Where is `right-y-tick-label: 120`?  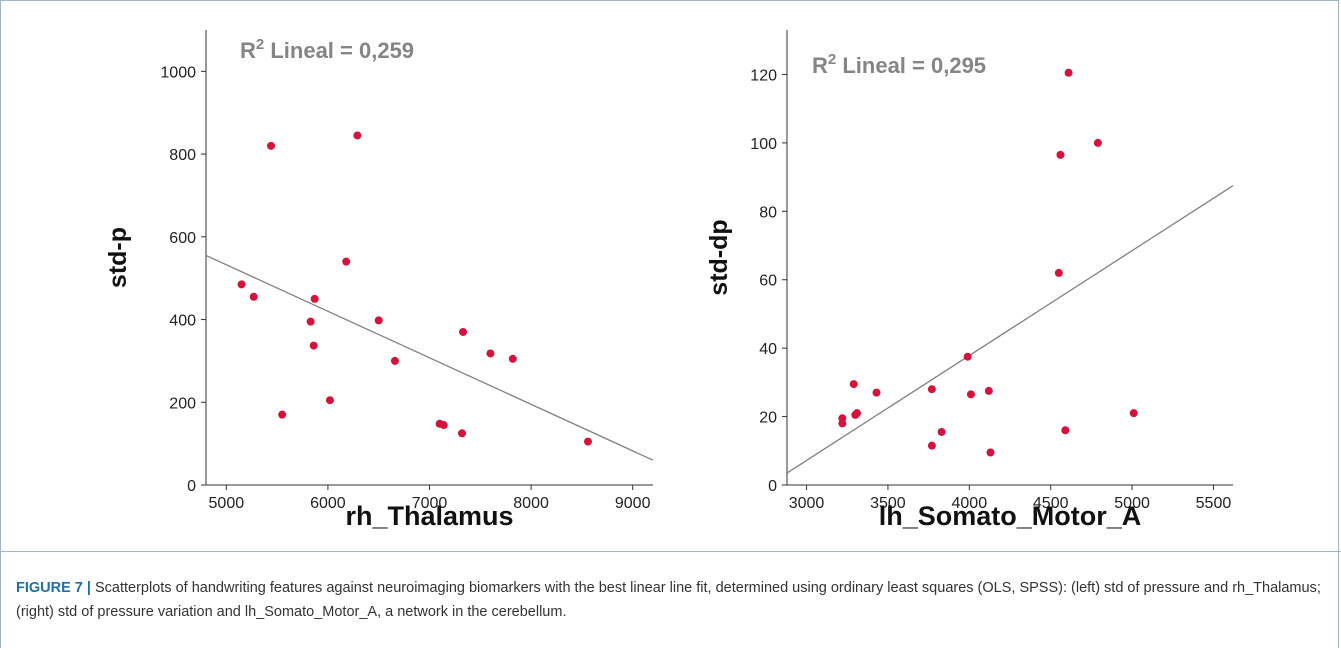 right-y-tick-label: 120 is located at coordinates (763, 75).